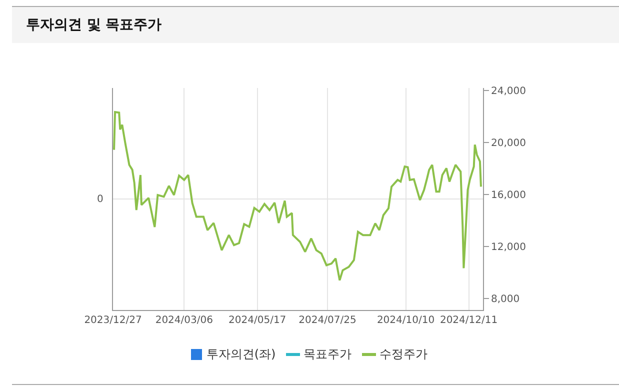 The height and width of the screenshot is (392, 619). What do you see at coordinates (100, 199) in the screenshot?
I see `text: 0` at bounding box center [100, 199].